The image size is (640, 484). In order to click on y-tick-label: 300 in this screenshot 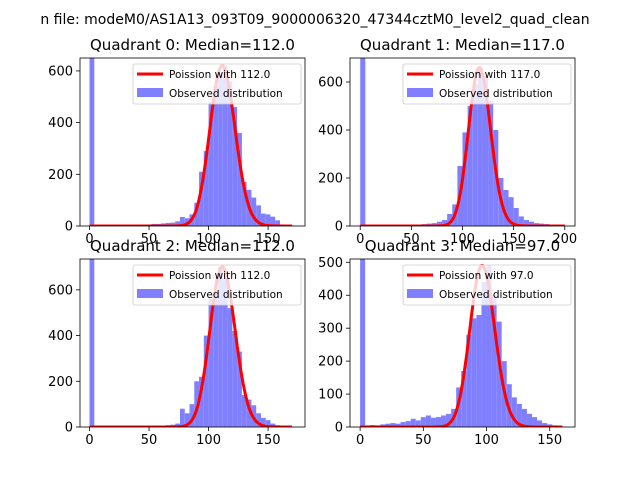, I will do `click(330, 329)`.